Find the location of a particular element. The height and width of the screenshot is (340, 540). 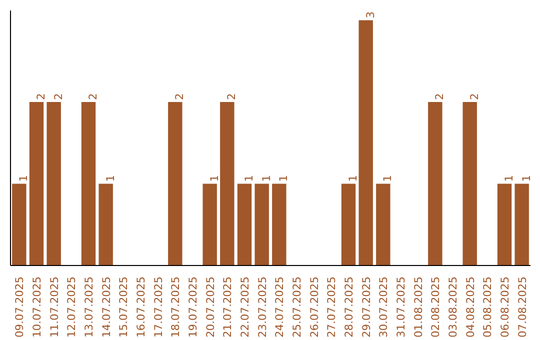

x-tick-label: 25.07.2025 is located at coordinates (297, 307).